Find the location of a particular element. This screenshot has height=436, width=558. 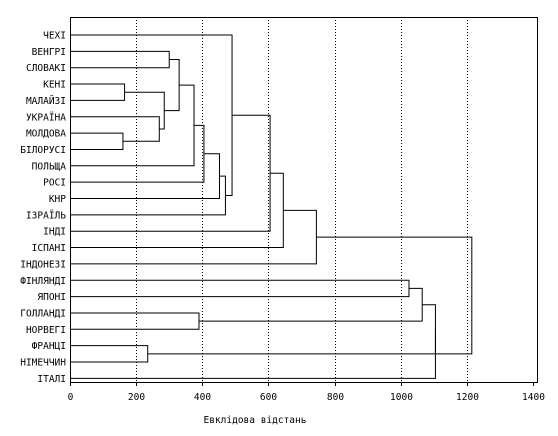

leaf-label: ІНДОНЕЗІ is located at coordinates (43, 264).